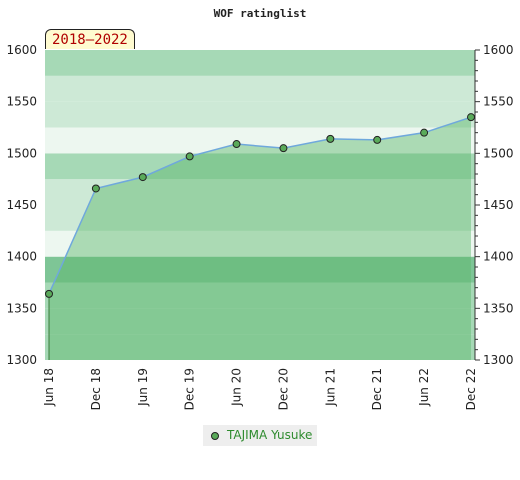  I want to click on y-axis-left: 1300 1350 1400 1450 1500 1550 1600, so click(21, 205).